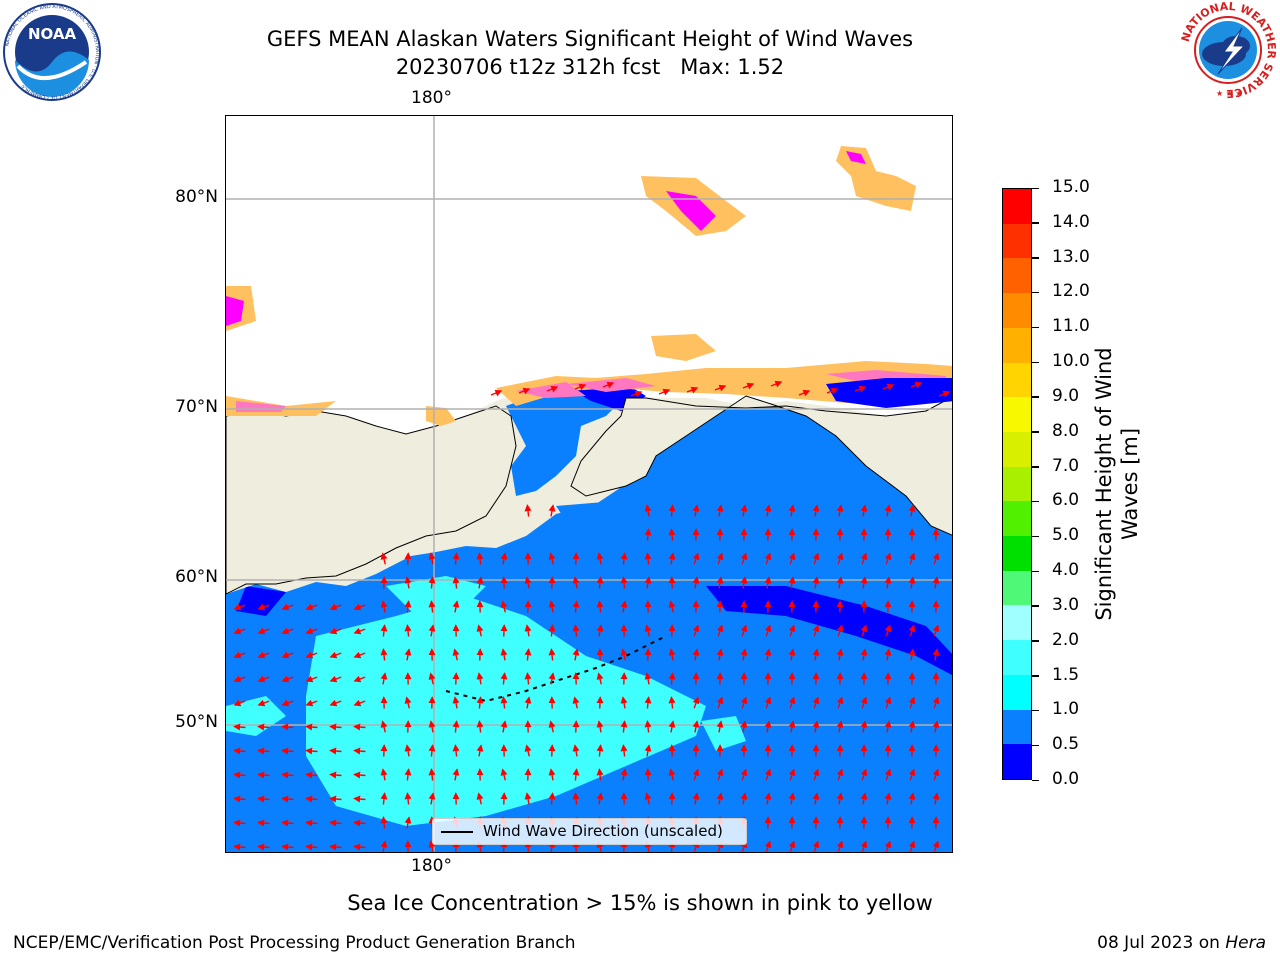 Image resolution: width=1280 pixels, height=960 pixels. What do you see at coordinates (1181, 943) in the screenshot?
I see `footer-date: 08 Jul 2023 on Hera` at bounding box center [1181, 943].